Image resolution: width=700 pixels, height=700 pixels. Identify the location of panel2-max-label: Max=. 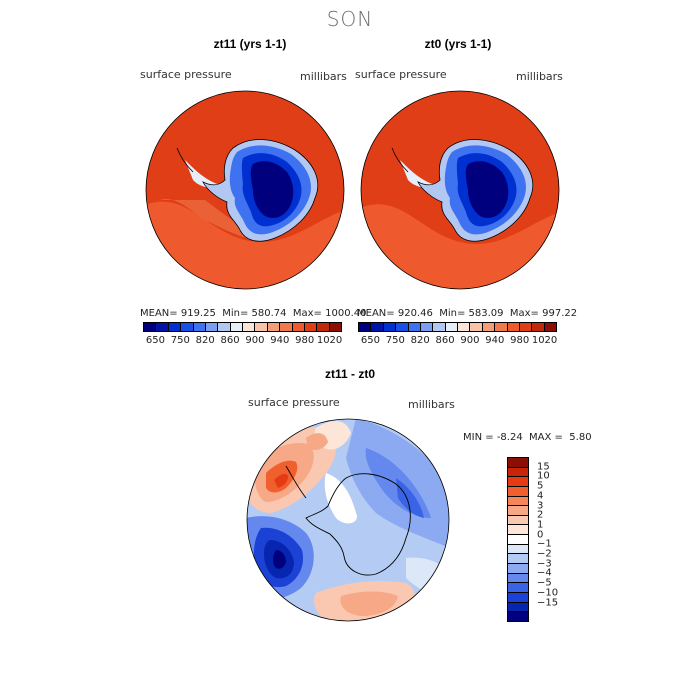
(524, 313).